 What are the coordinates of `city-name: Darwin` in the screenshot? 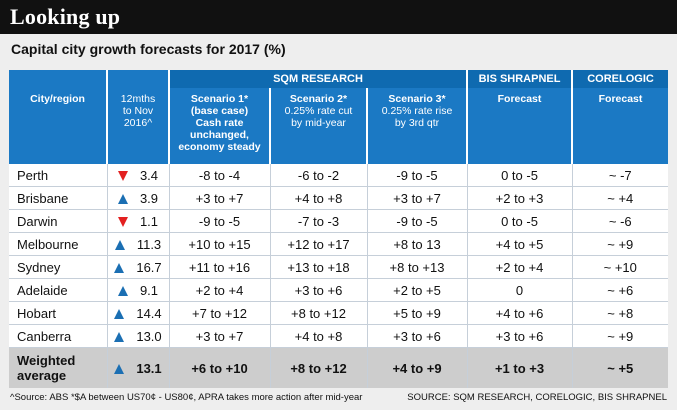 It's located at (58, 221).